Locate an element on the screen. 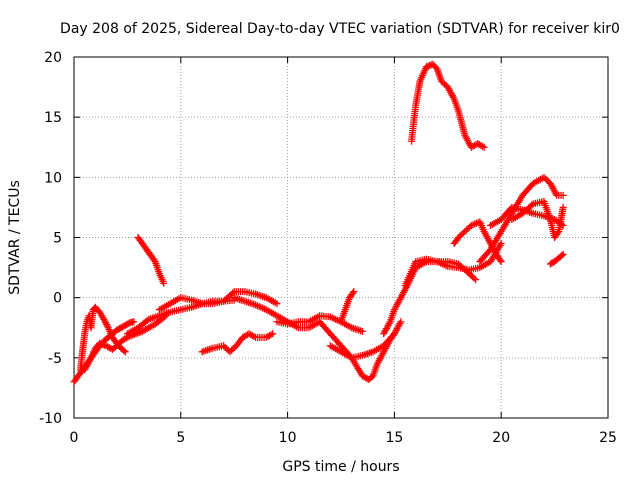  x-tick-label: 20 is located at coordinates (501, 438).